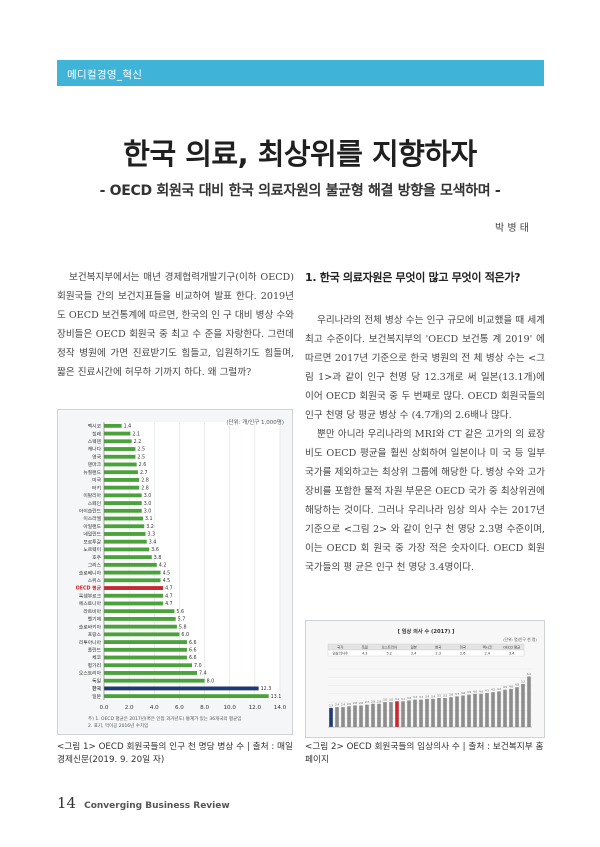 The height and width of the screenshot is (847, 600). Describe the element at coordinates (154, 708) in the screenshot. I see `x-tick-label: 4.0` at that location.